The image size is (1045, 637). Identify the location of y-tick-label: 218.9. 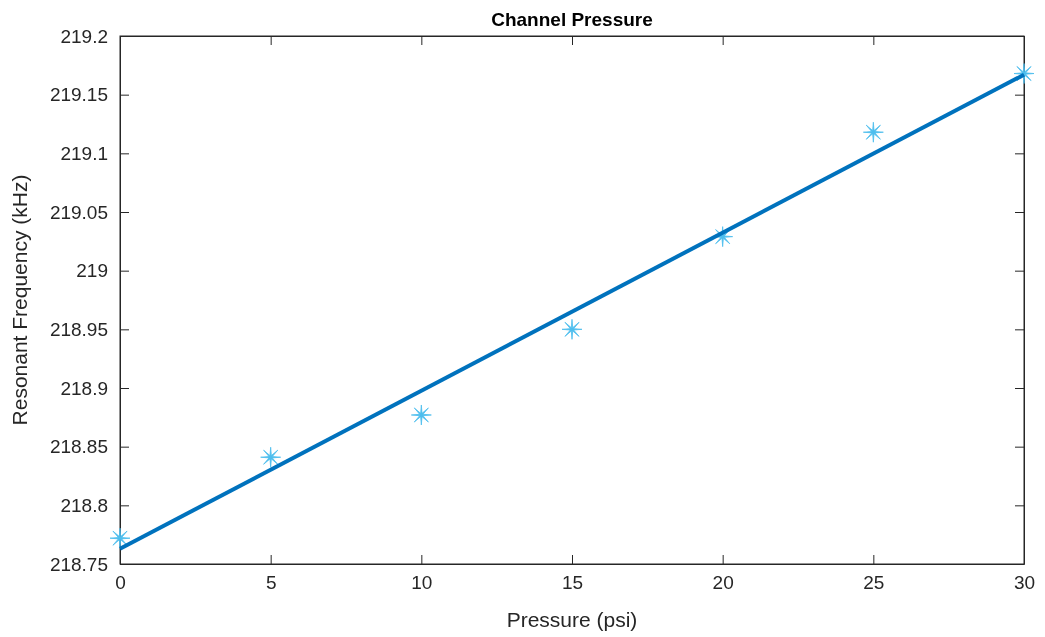
(84, 388).